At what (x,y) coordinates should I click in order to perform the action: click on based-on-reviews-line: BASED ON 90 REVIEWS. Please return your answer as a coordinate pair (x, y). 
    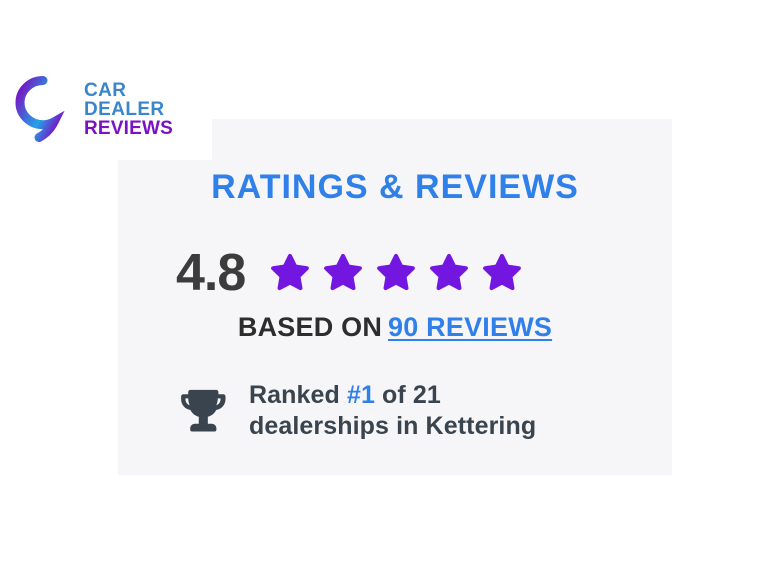
    Looking at the image, I should click on (395, 327).